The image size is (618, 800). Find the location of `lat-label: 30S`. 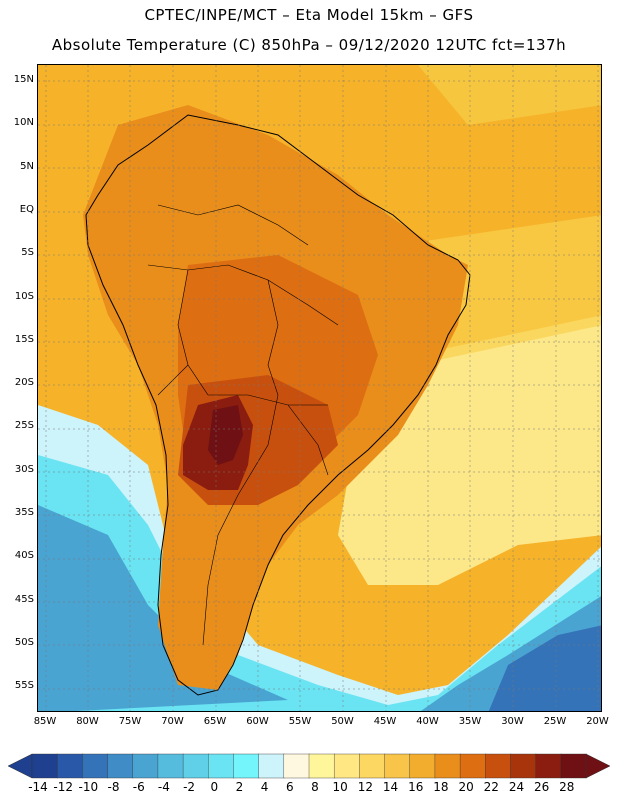

lat-label: 30S is located at coordinates (24, 469).